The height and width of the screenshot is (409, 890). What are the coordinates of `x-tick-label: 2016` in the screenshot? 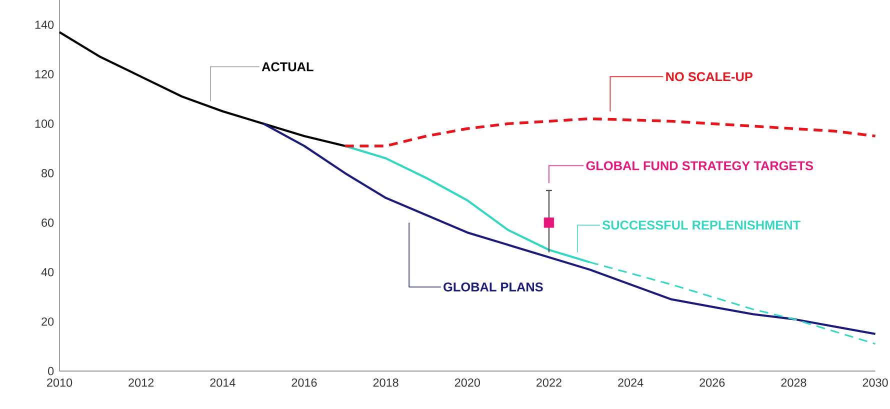 It's located at (304, 382).